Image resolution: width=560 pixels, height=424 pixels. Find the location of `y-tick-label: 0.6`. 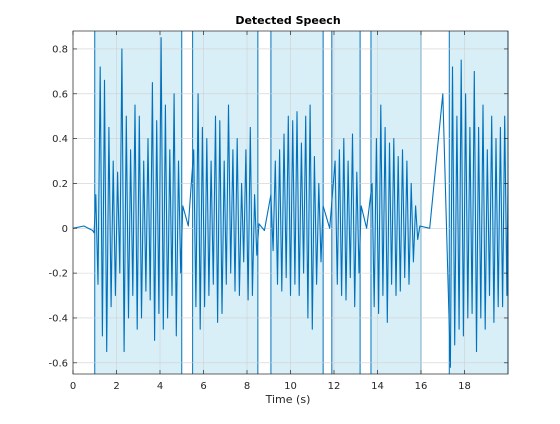

y-tick-label: 0.6 is located at coordinates (60, 94).